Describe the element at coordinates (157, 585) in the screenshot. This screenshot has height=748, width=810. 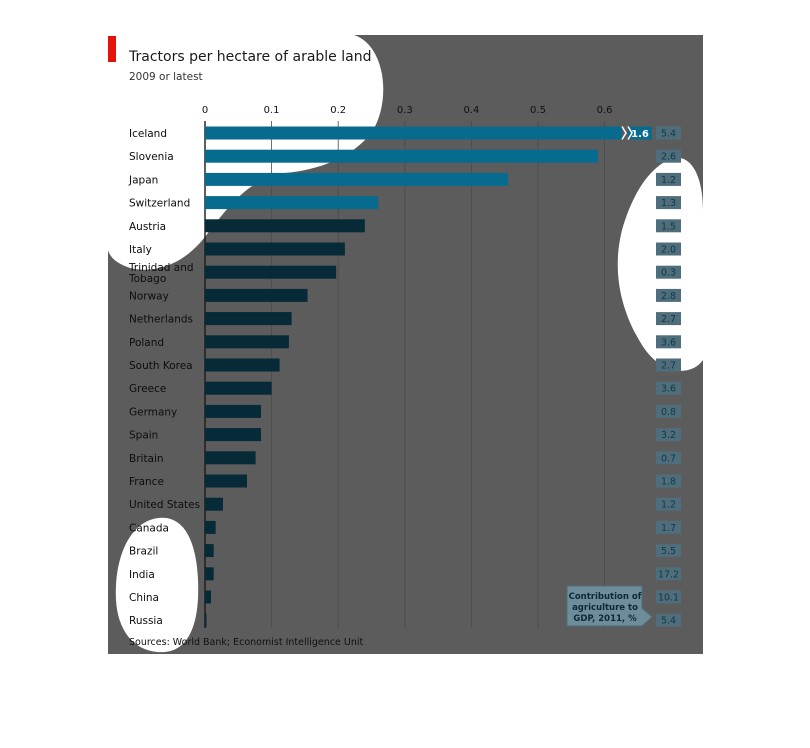
I see `blob-bottom-left` at that location.